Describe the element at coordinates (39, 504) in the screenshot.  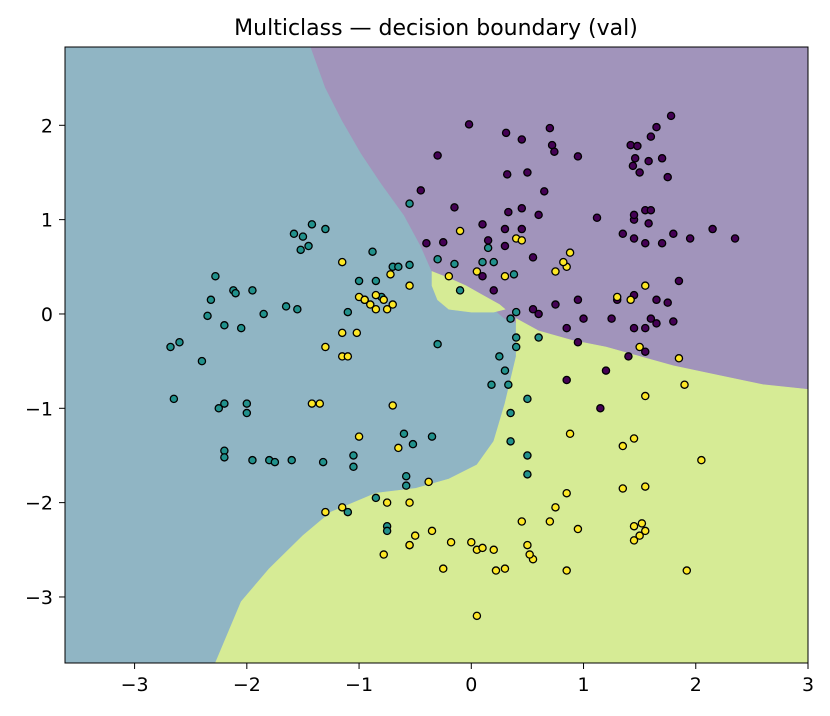
I see `y-tick-label: −2` at that location.